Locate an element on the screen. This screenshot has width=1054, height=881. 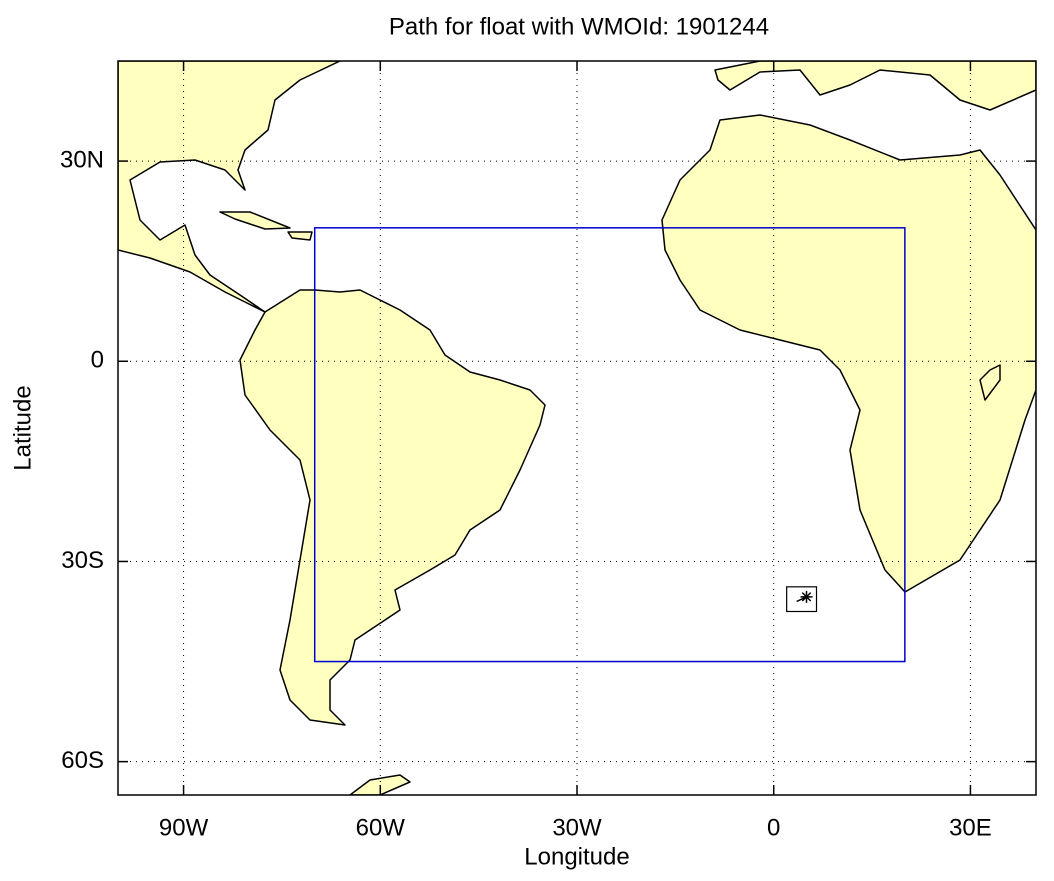
x-tick-label: 0 is located at coordinates (773, 827).